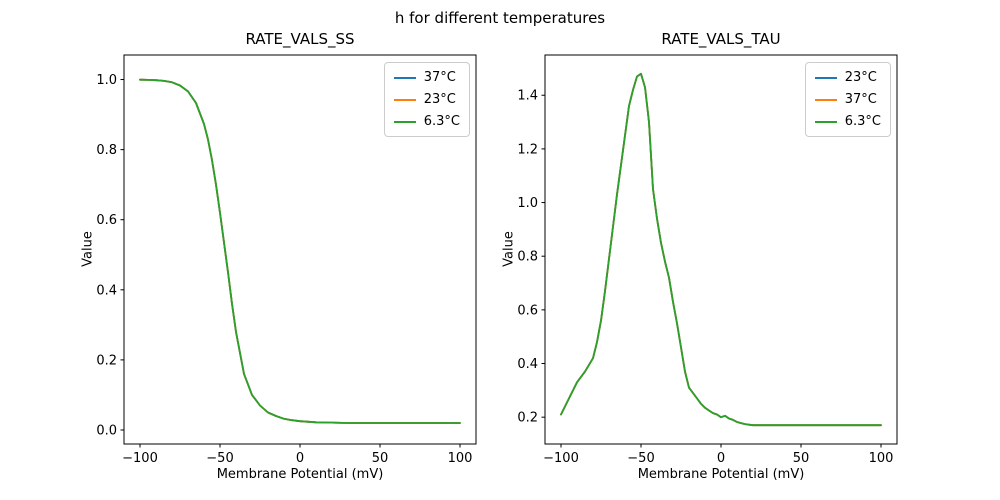 This screenshot has width=1000, height=500. What do you see at coordinates (527, 149) in the screenshot?
I see `y-tick-label: 1.2` at bounding box center [527, 149].